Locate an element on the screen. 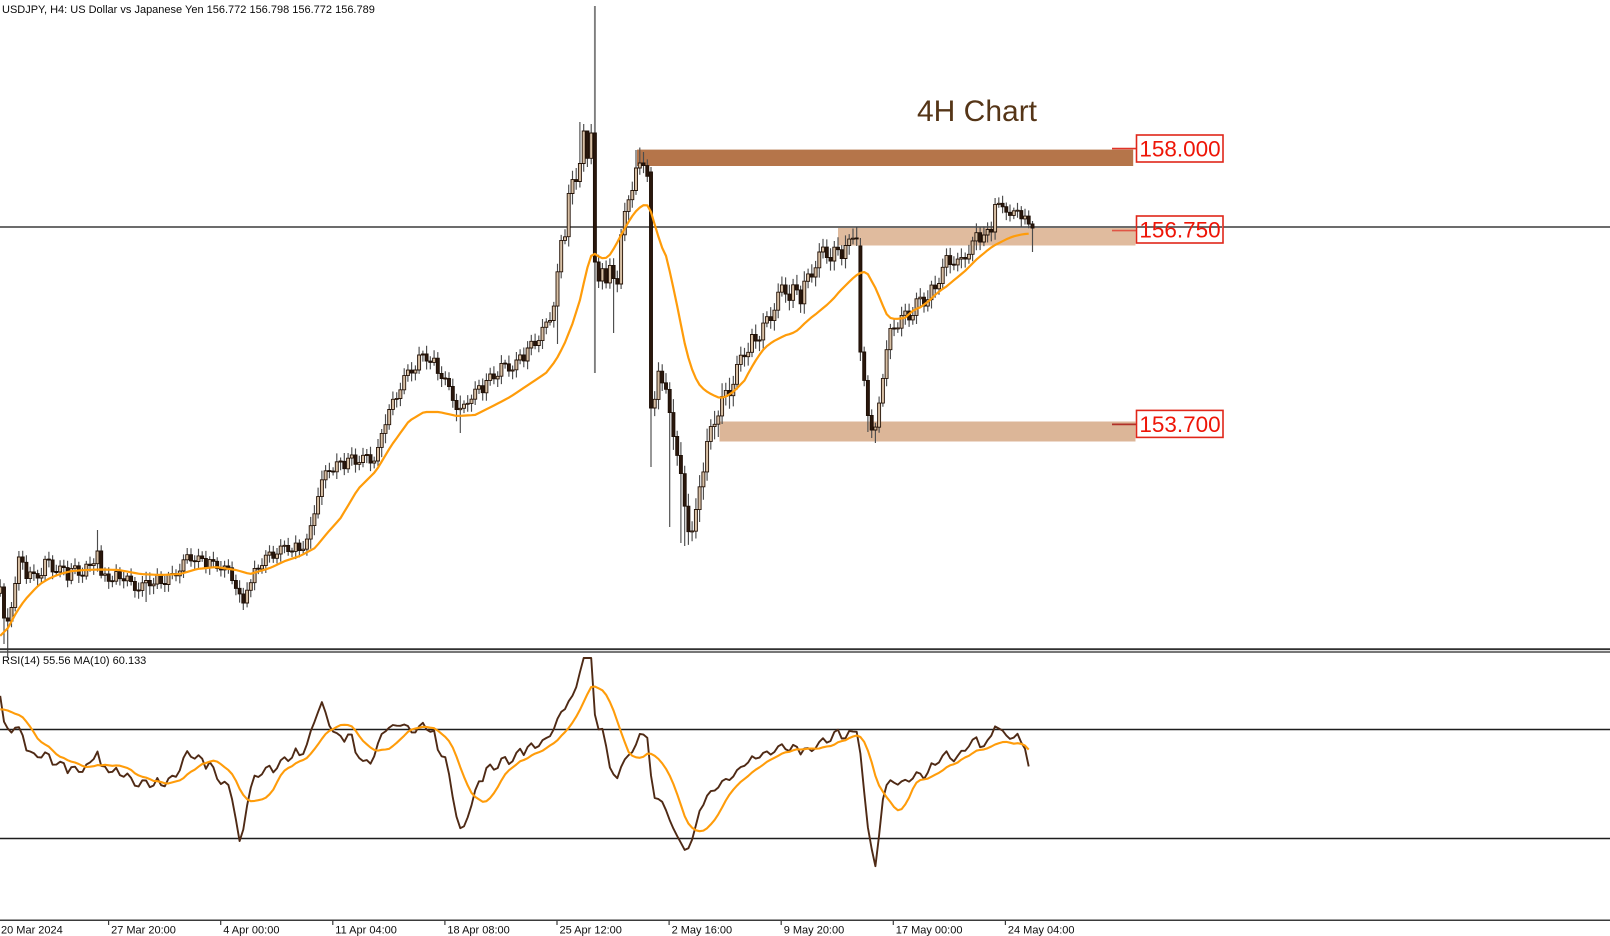 This screenshot has height=936, width=1610. svg-text: RSI(14) 55.56 MA(10) 60.133 is located at coordinates (74, 661).